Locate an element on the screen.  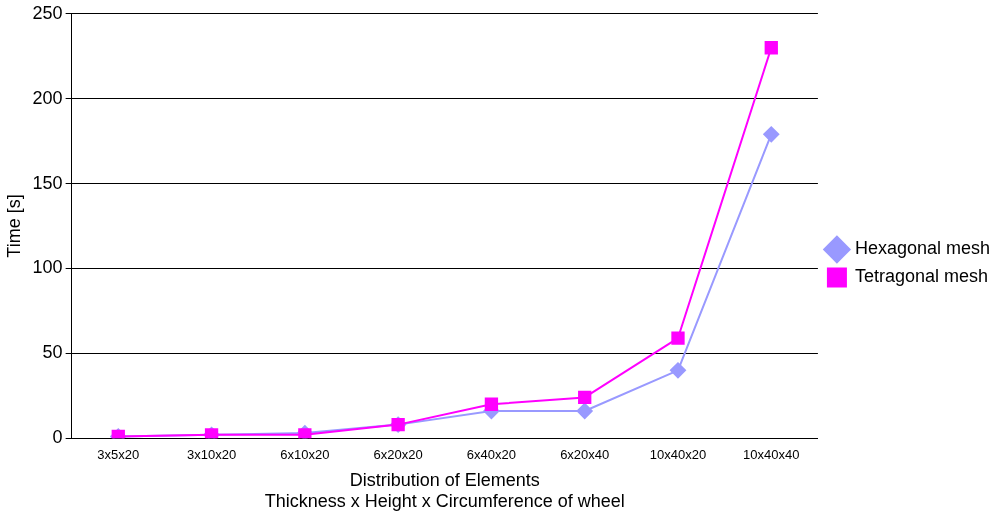
x-tick-label: 10x40x20 is located at coordinates (678, 454).